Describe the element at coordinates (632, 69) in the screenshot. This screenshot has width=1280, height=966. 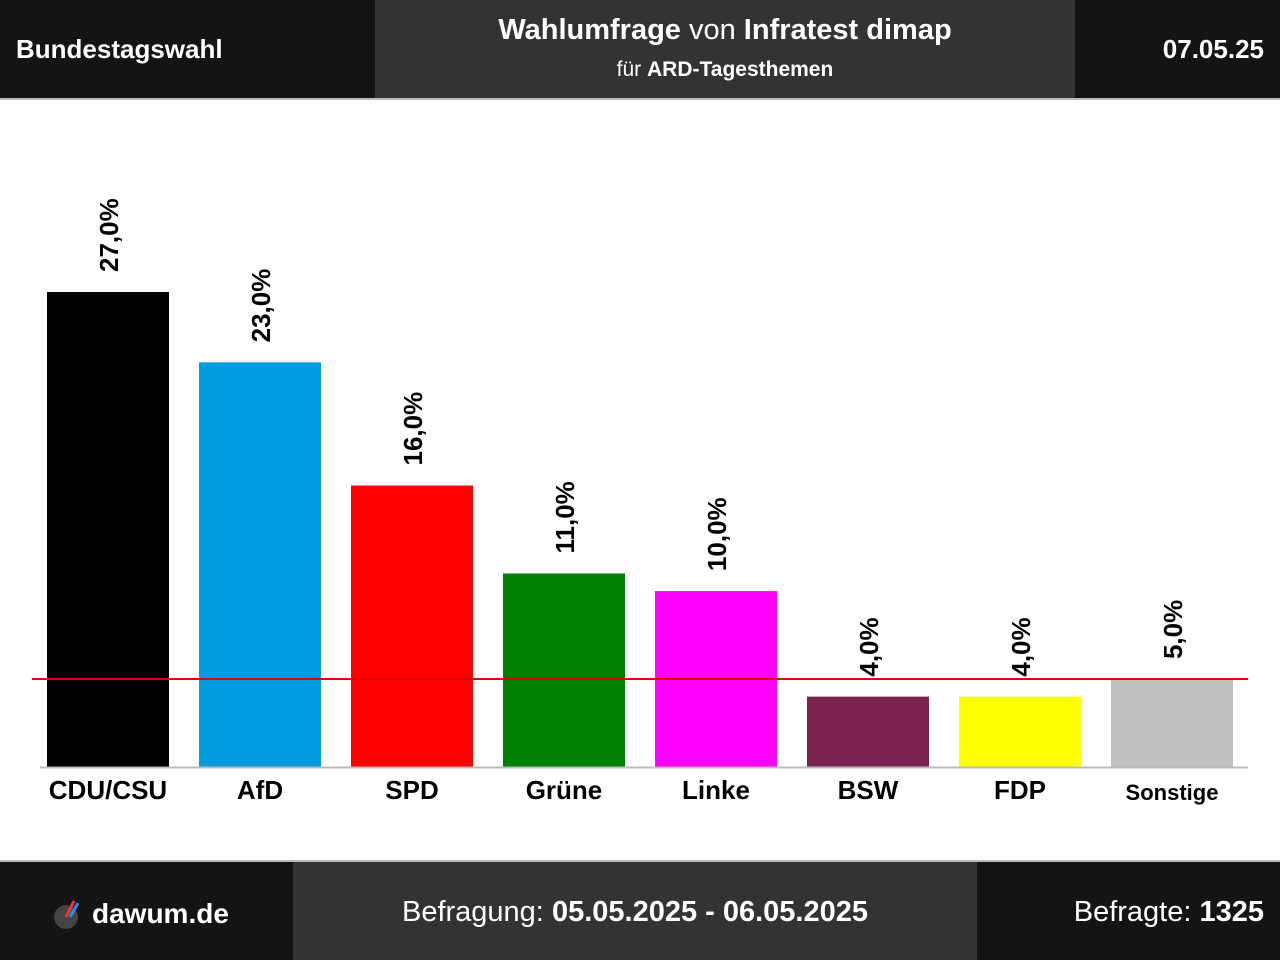
I see `poll-subtitle-prefix: für` at that location.